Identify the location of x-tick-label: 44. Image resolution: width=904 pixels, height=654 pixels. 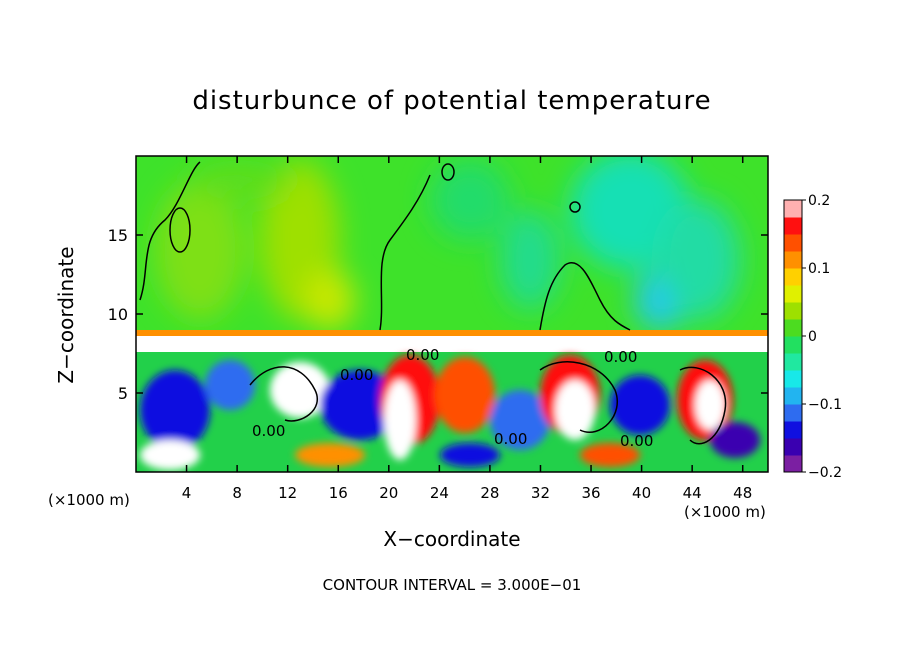
(692, 493).